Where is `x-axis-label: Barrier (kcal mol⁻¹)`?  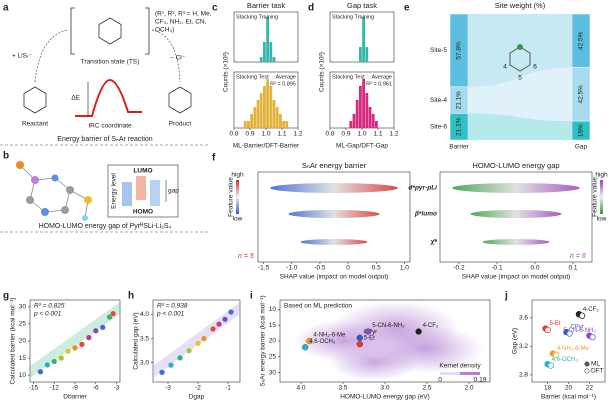 x-axis-label: Barrier (kcal mol⁻¹) is located at coordinates (568, 397).